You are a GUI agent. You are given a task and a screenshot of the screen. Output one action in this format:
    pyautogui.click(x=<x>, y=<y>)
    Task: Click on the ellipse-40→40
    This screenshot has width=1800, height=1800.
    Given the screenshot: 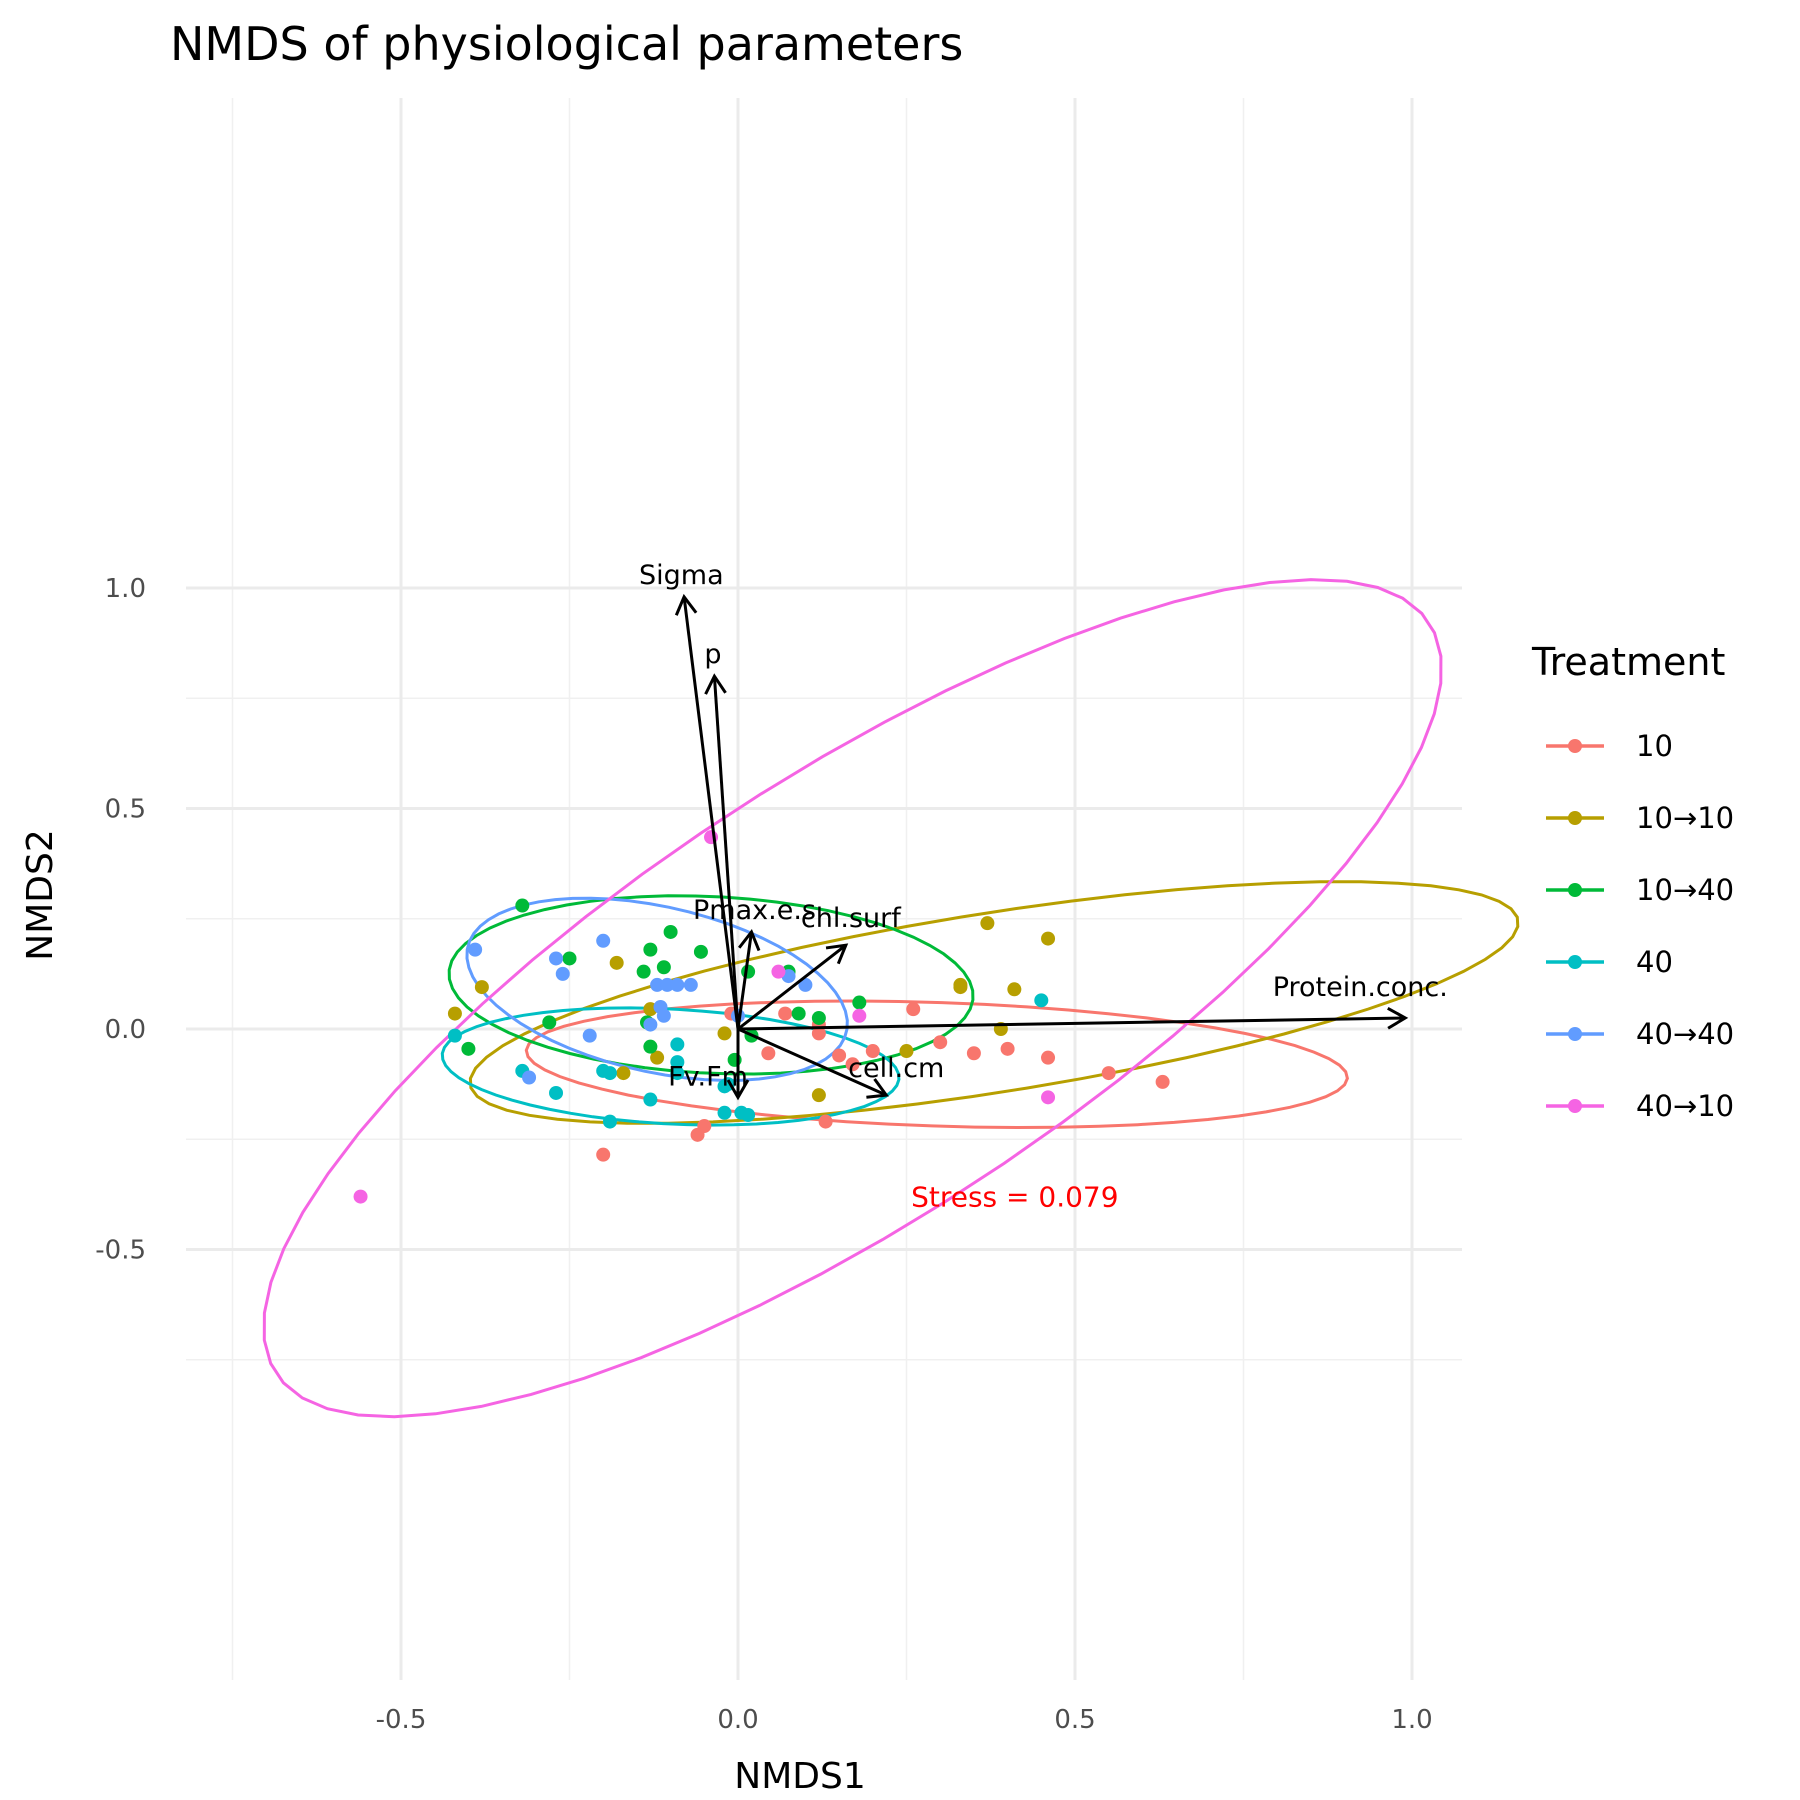 What is the action you would take?
    pyautogui.click(x=657, y=989)
    